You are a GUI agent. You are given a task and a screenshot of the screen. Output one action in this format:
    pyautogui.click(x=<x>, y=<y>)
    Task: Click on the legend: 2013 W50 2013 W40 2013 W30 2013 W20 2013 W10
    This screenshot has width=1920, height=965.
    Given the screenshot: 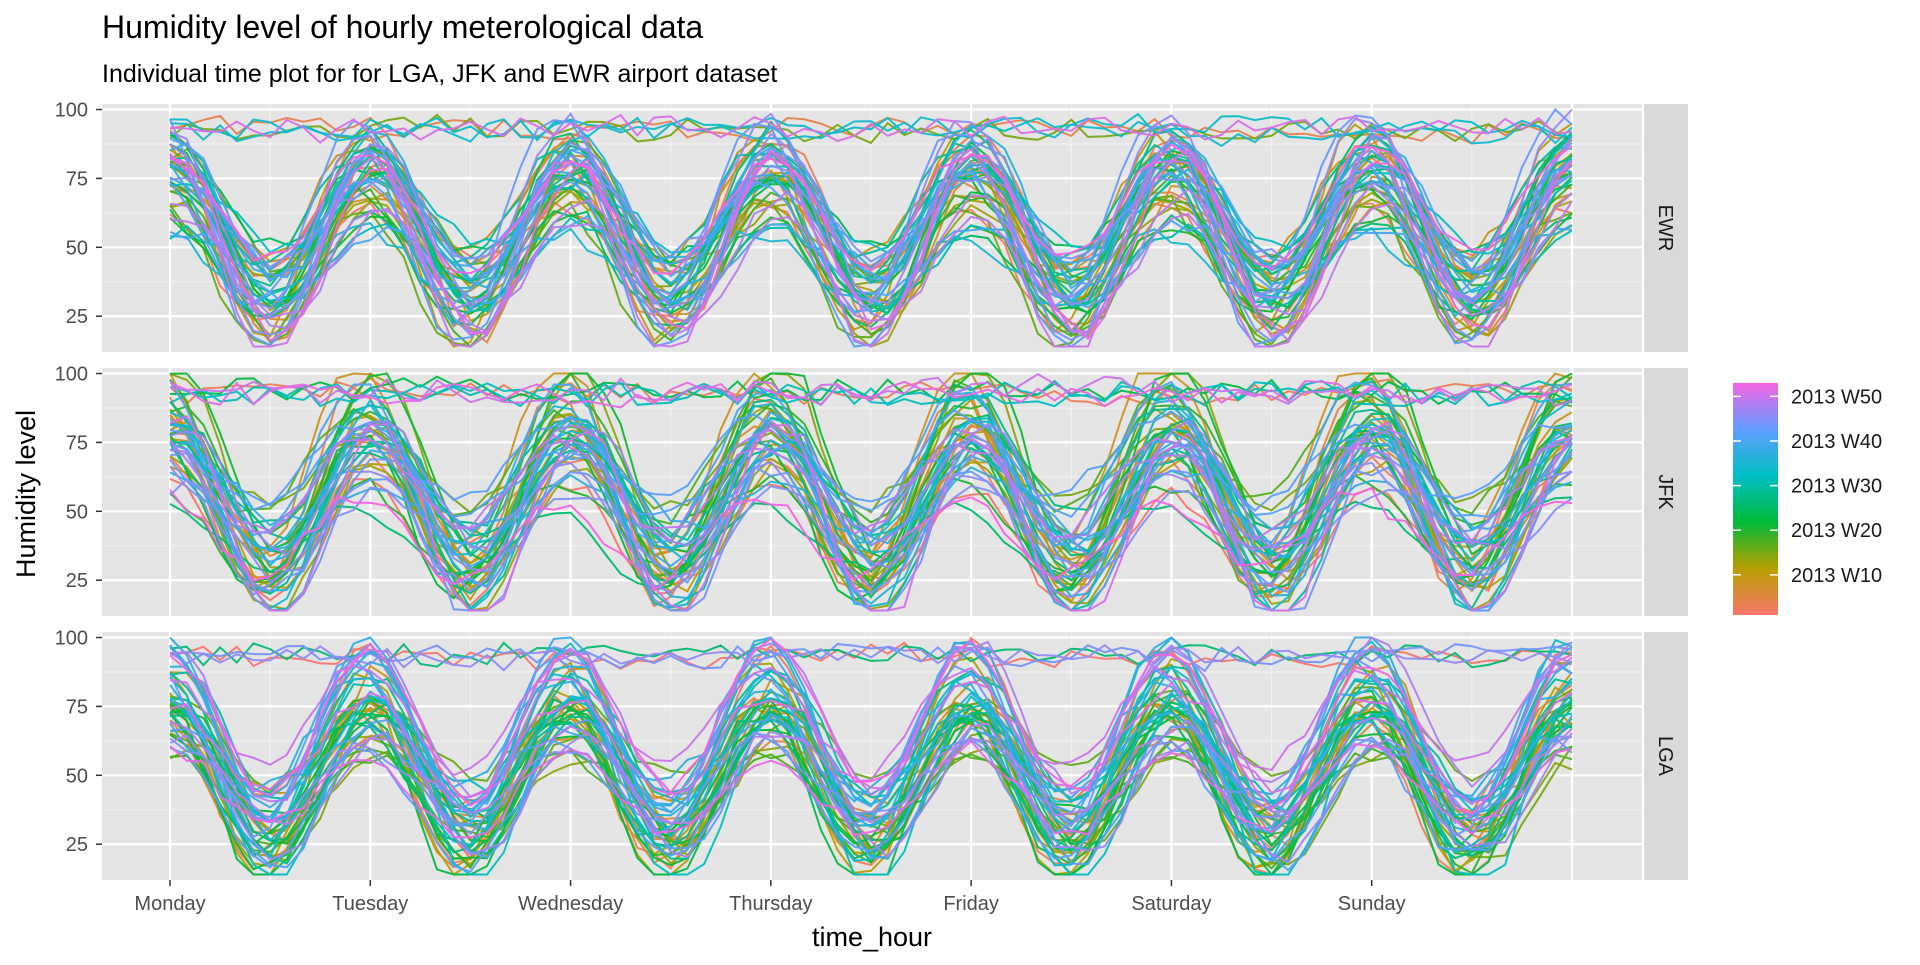 What is the action you would take?
    pyautogui.click(x=1807, y=499)
    